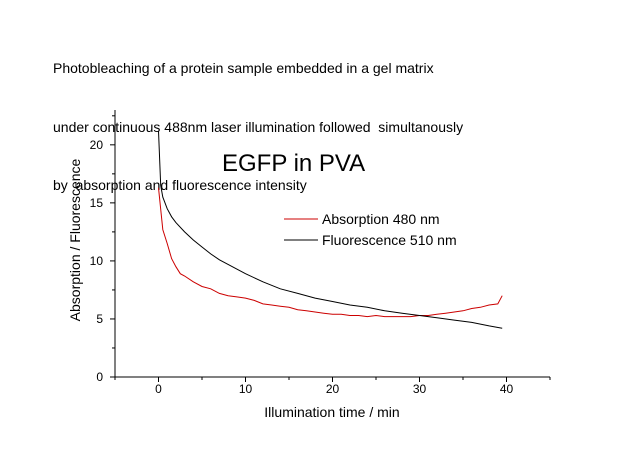  I want to click on x-tick-label: 30, so click(420, 389).